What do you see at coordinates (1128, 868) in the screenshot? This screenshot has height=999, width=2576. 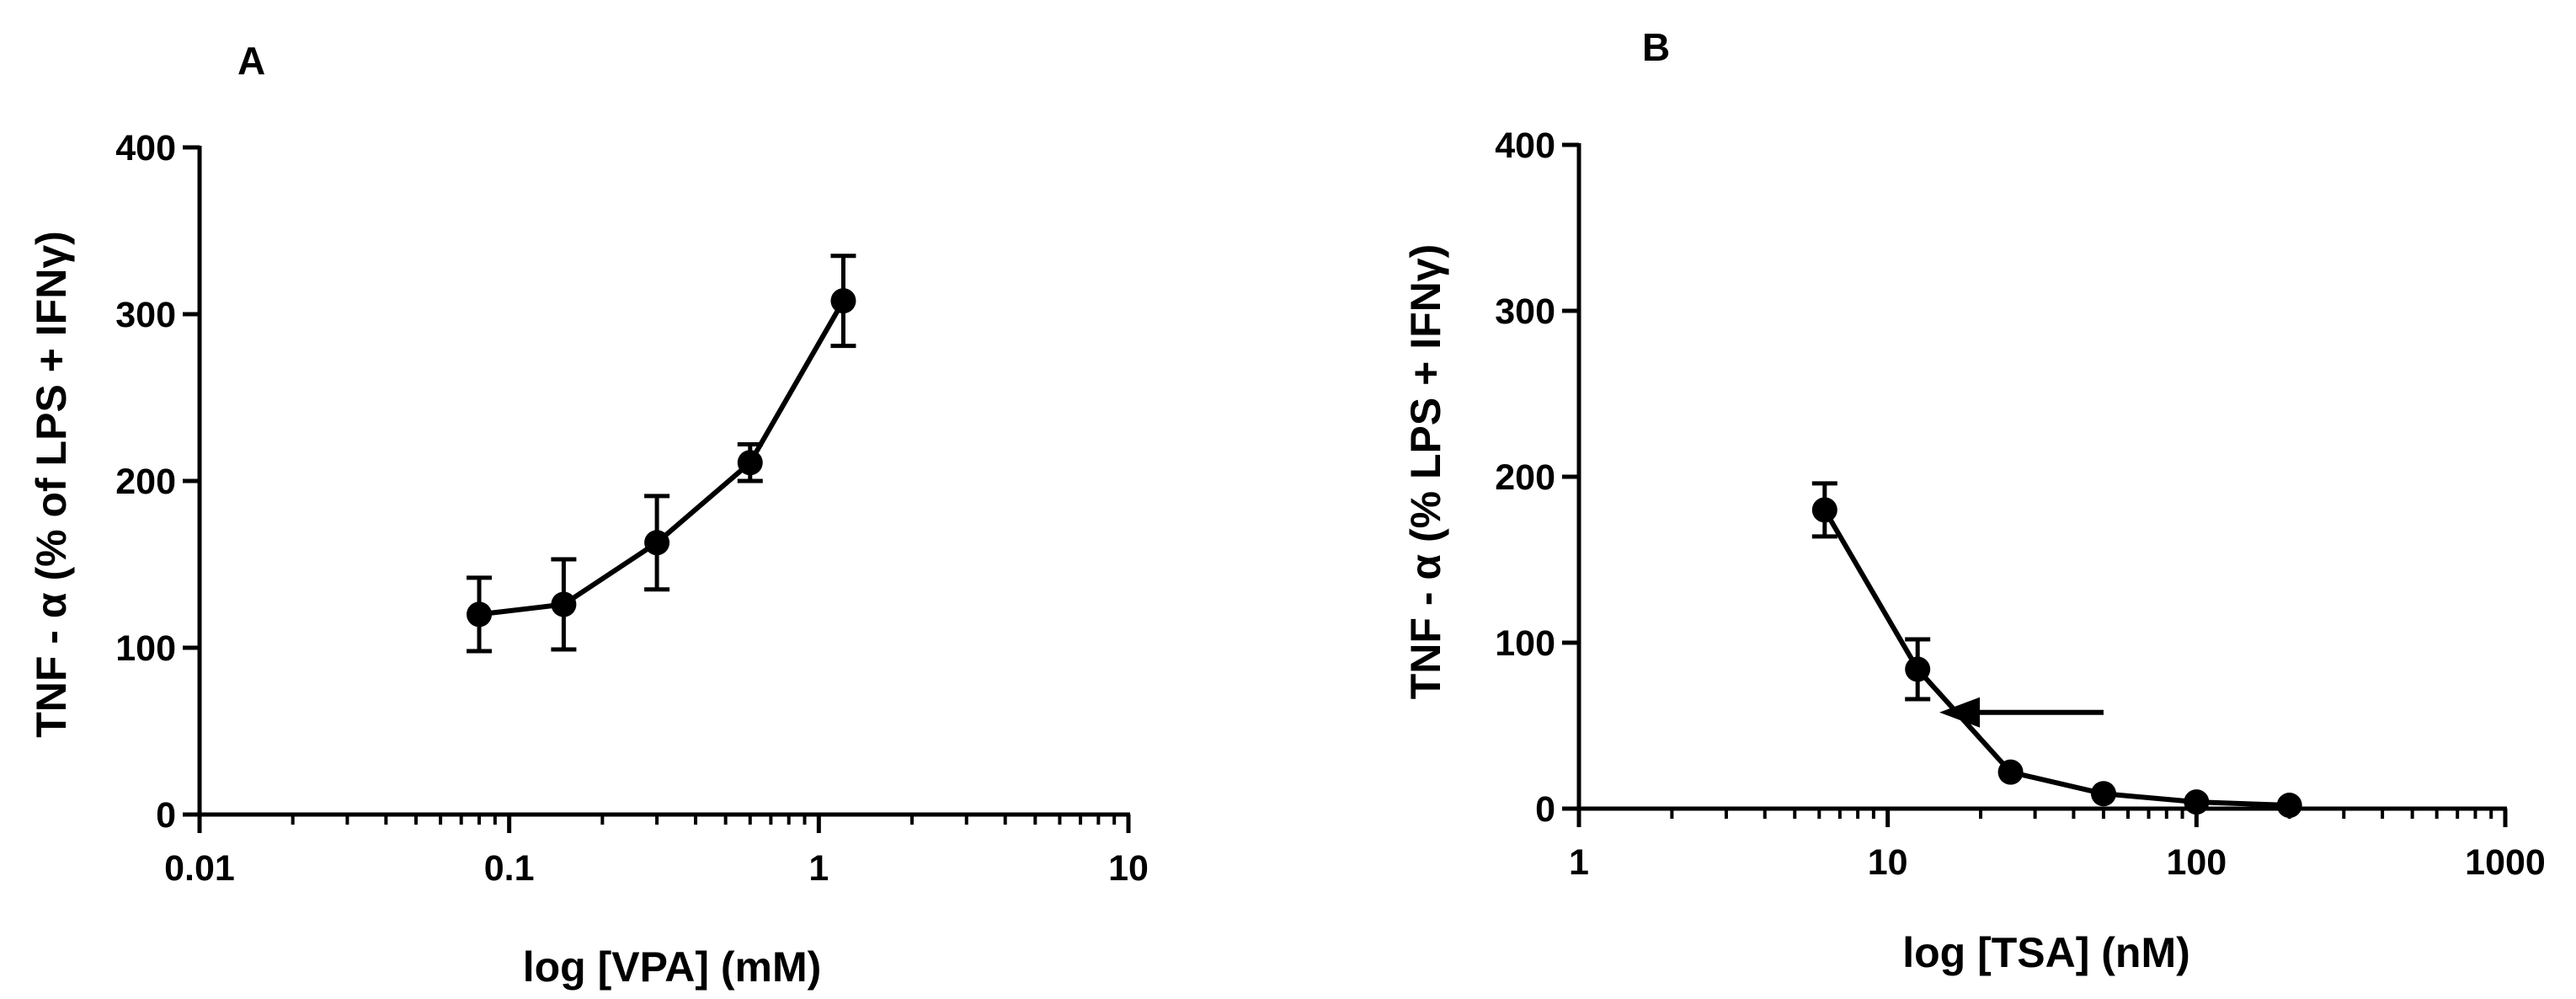 I see `panel-a-x-tick-label: 10` at bounding box center [1128, 868].